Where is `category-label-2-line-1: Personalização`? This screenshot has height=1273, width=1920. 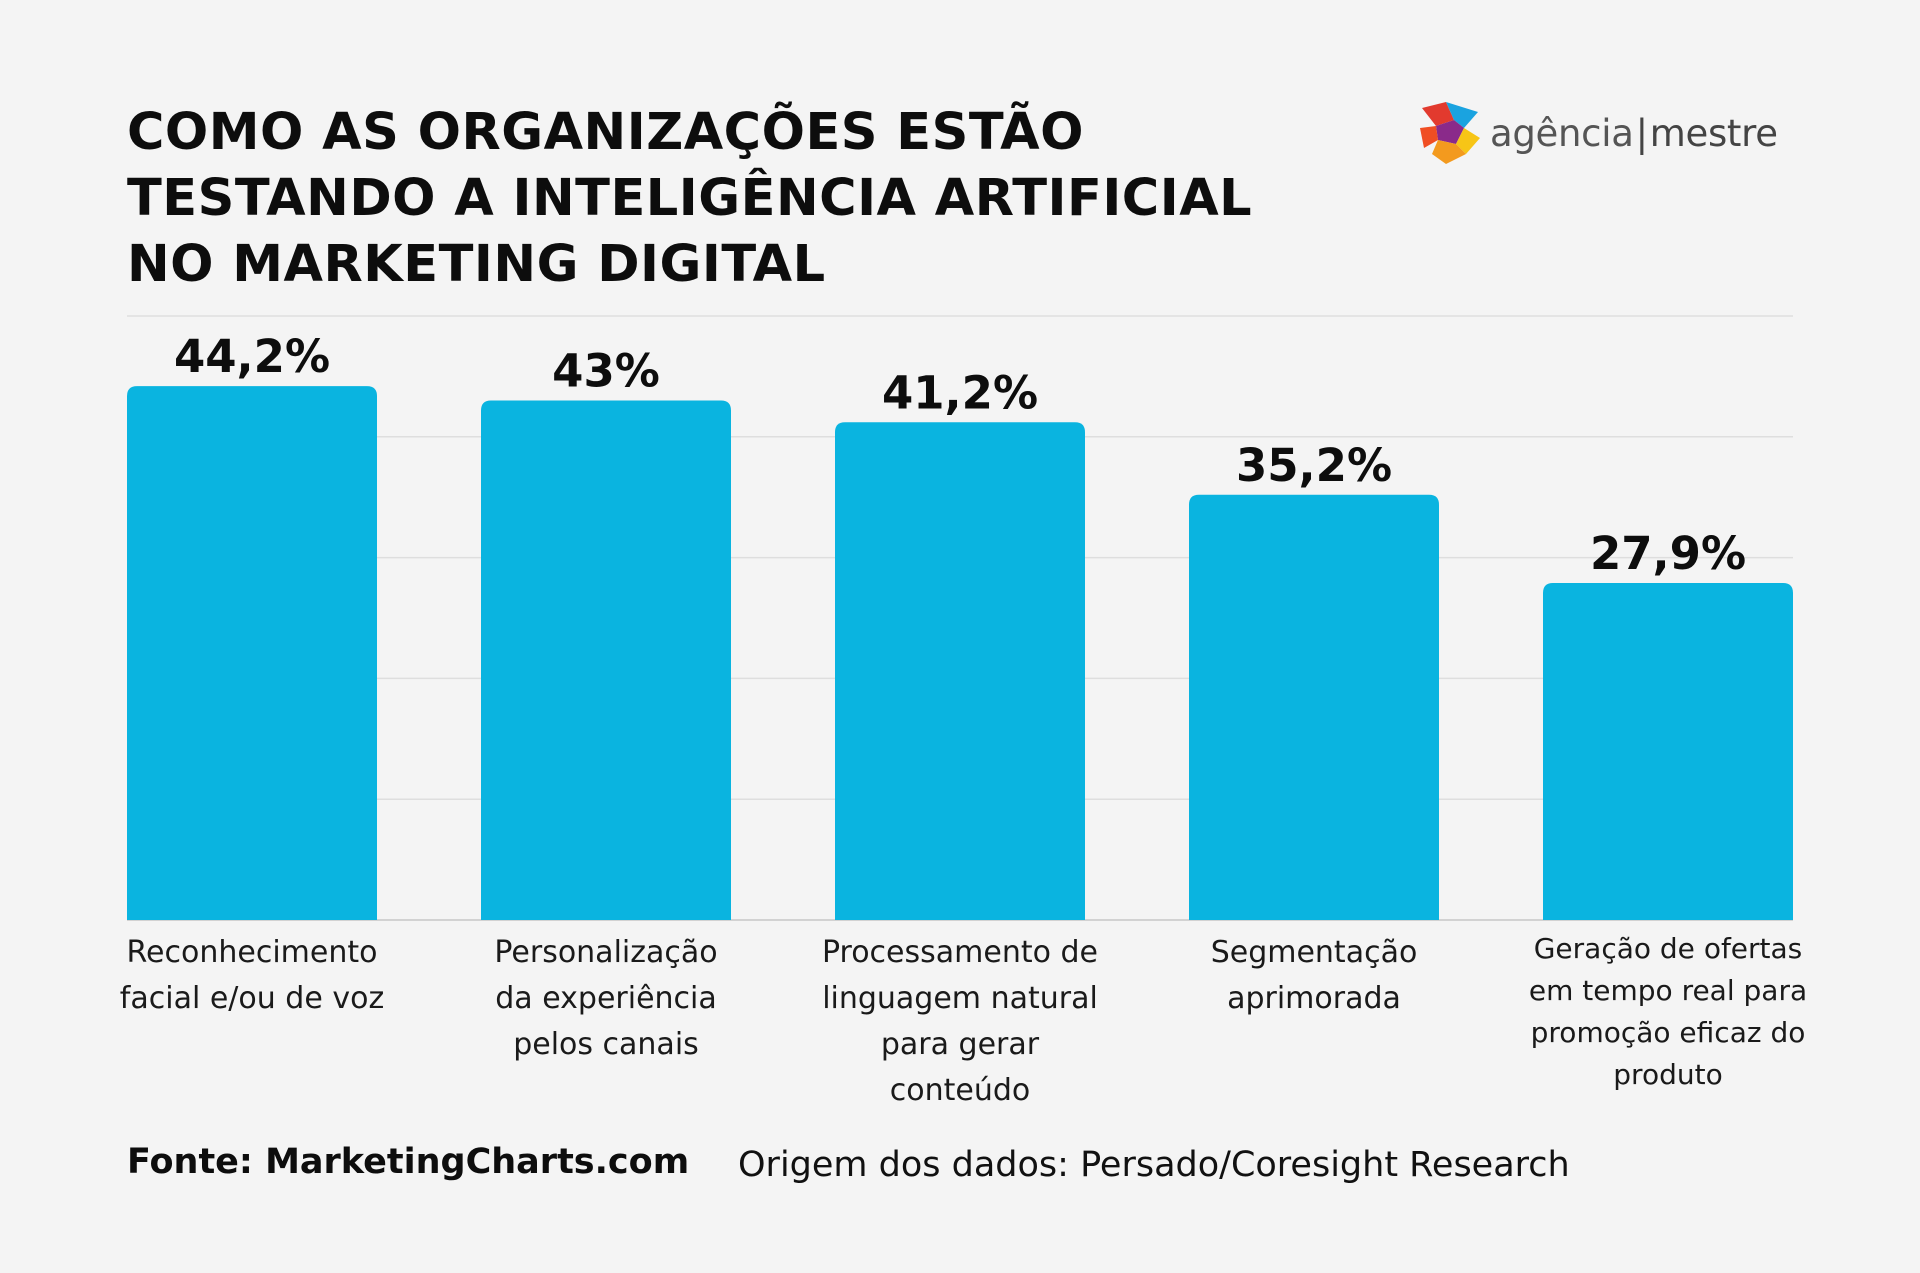
category-label-2-line-1: Personalização is located at coordinates (605, 952).